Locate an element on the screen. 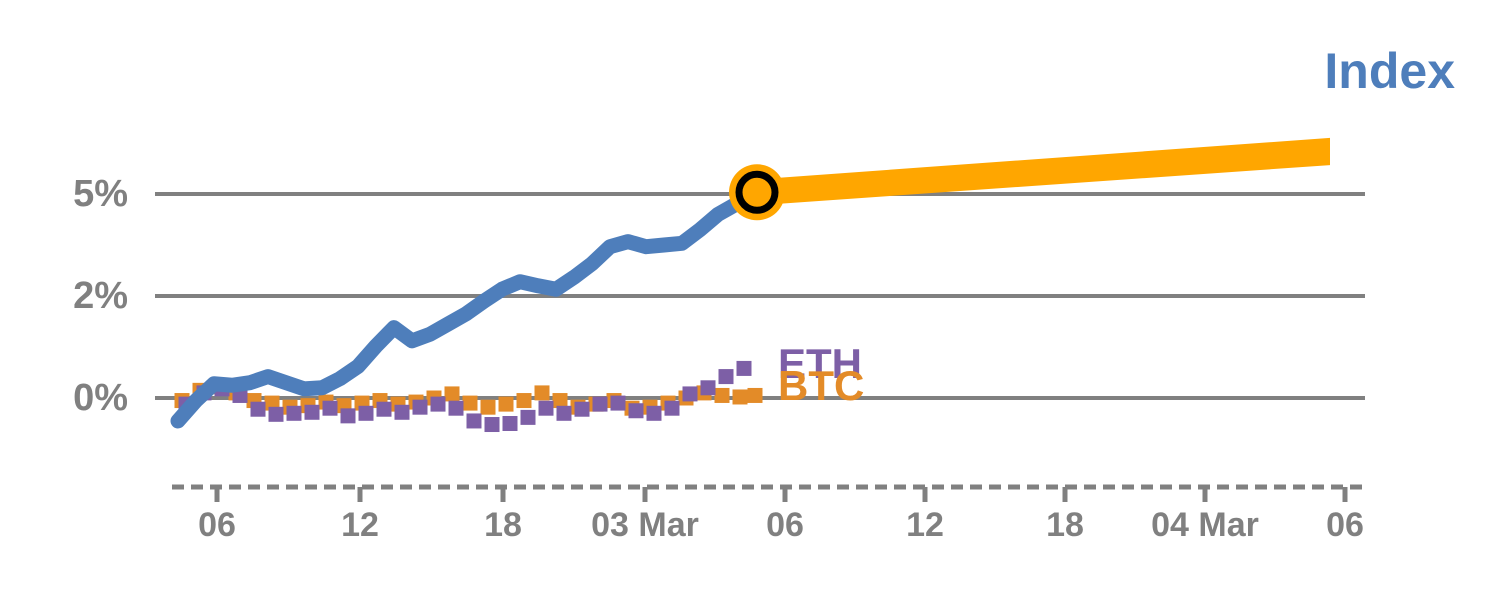 This screenshot has width=1500, height=600. x-axis-ticks is located at coordinates (781, 494).